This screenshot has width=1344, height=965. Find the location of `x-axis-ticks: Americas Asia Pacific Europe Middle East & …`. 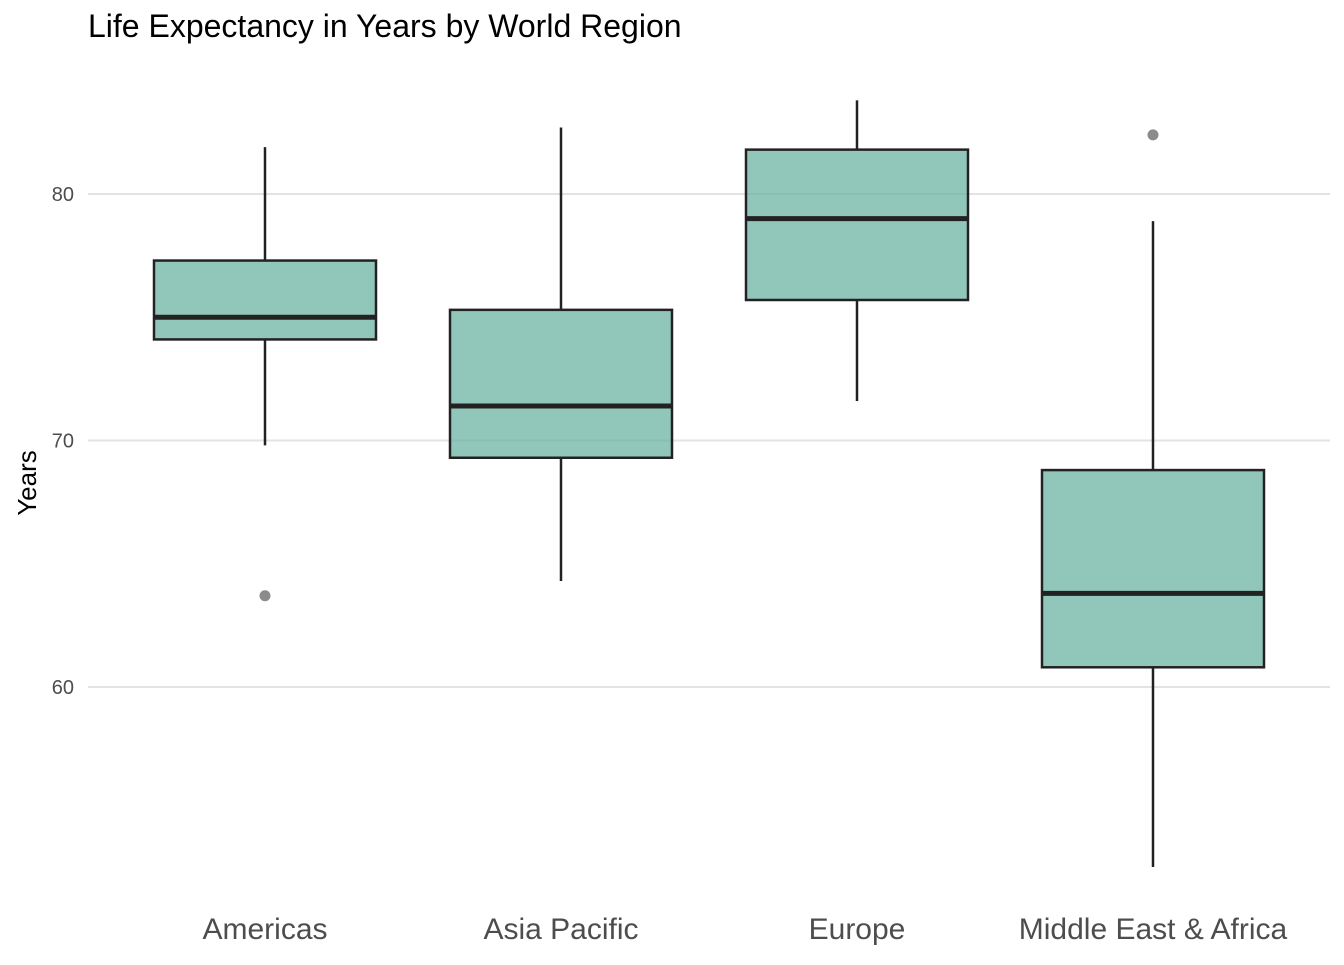

x-axis-ticks: Americas Asia Pacific Europe Middle East & … is located at coordinates (744, 929).